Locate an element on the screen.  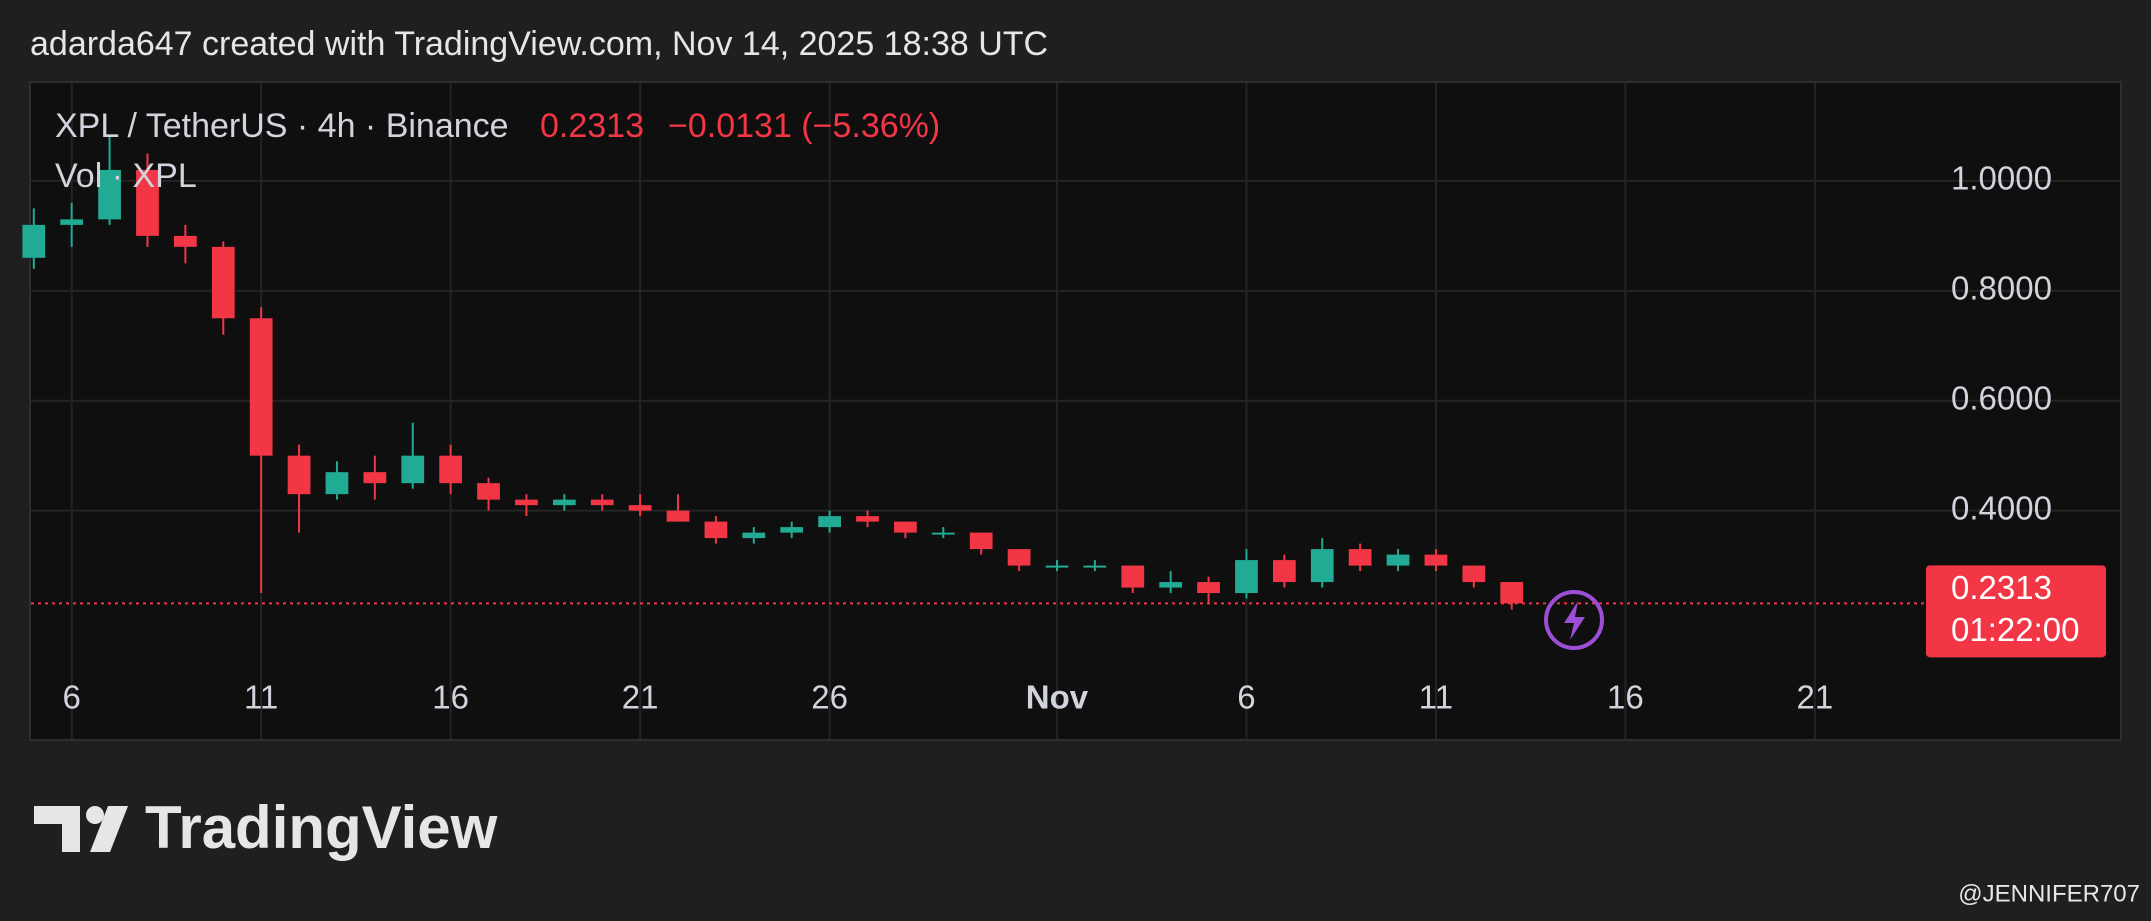
y-tick-label: 1.0000 is located at coordinates (2001, 178).